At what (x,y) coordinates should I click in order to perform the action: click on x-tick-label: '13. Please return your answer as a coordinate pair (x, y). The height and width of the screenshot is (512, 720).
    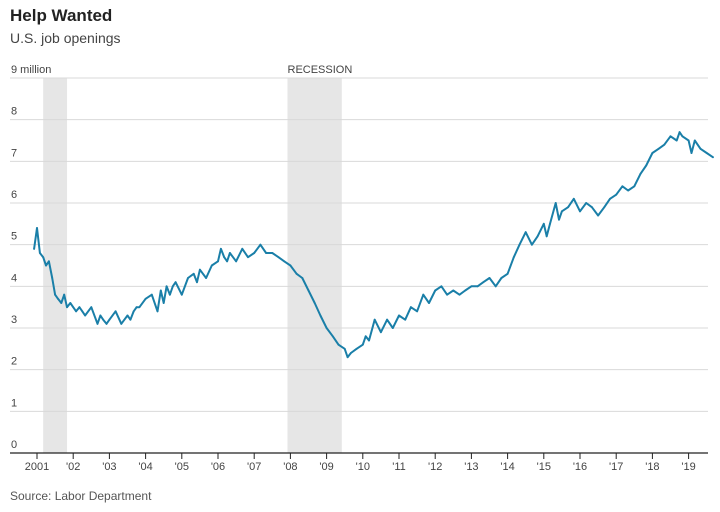
    Looking at the image, I should click on (471, 467).